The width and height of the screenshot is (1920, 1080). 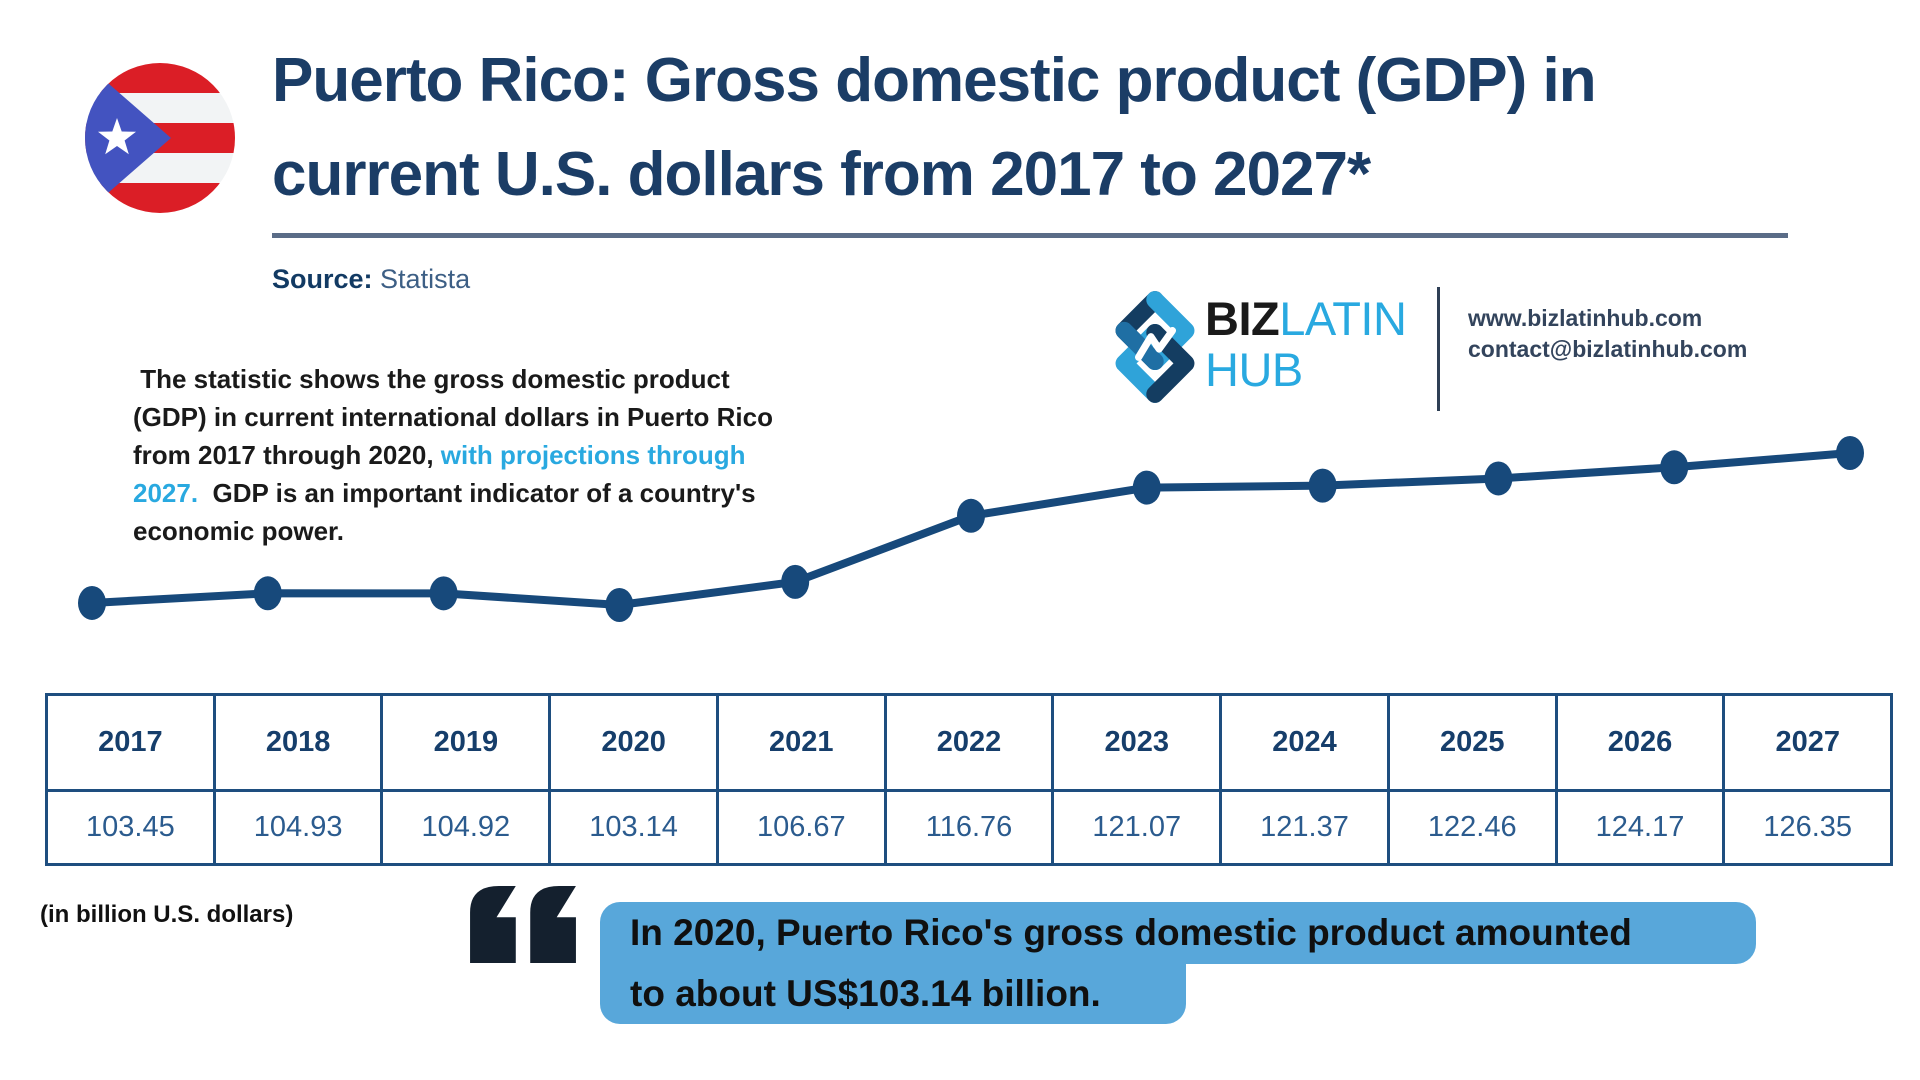 I want to click on value-cell: 116.76, so click(x=969, y=827).